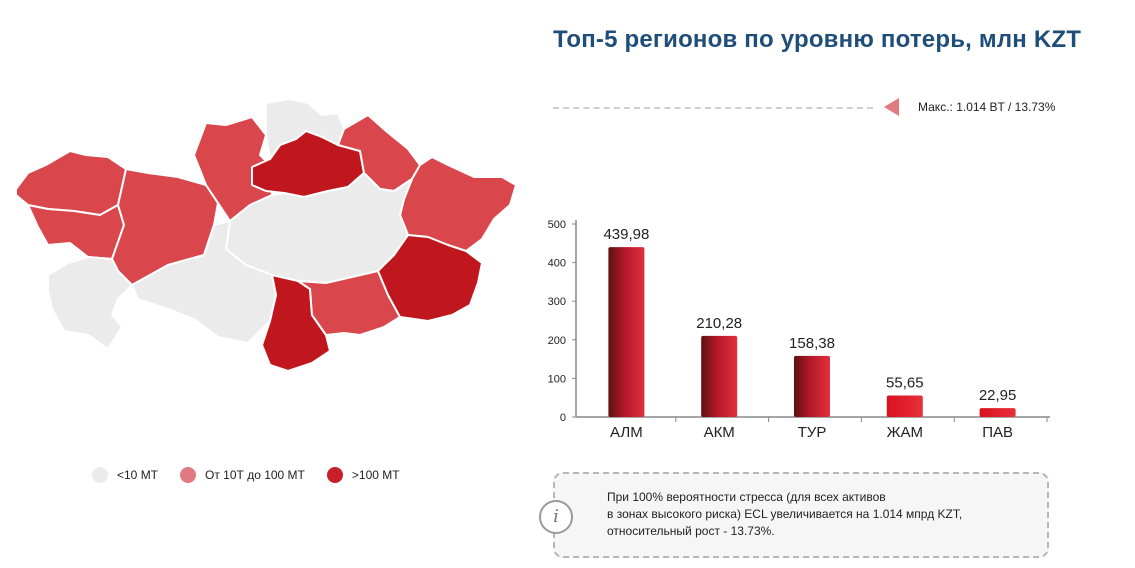  What do you see at coordinates (138, 475) in the screenshot?
I see `legend-label-low: <10 MT` at bounding box center [138, 475].